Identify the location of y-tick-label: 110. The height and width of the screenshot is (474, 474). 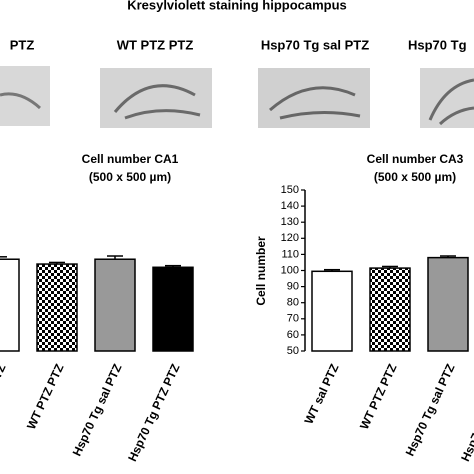
(290, 254).